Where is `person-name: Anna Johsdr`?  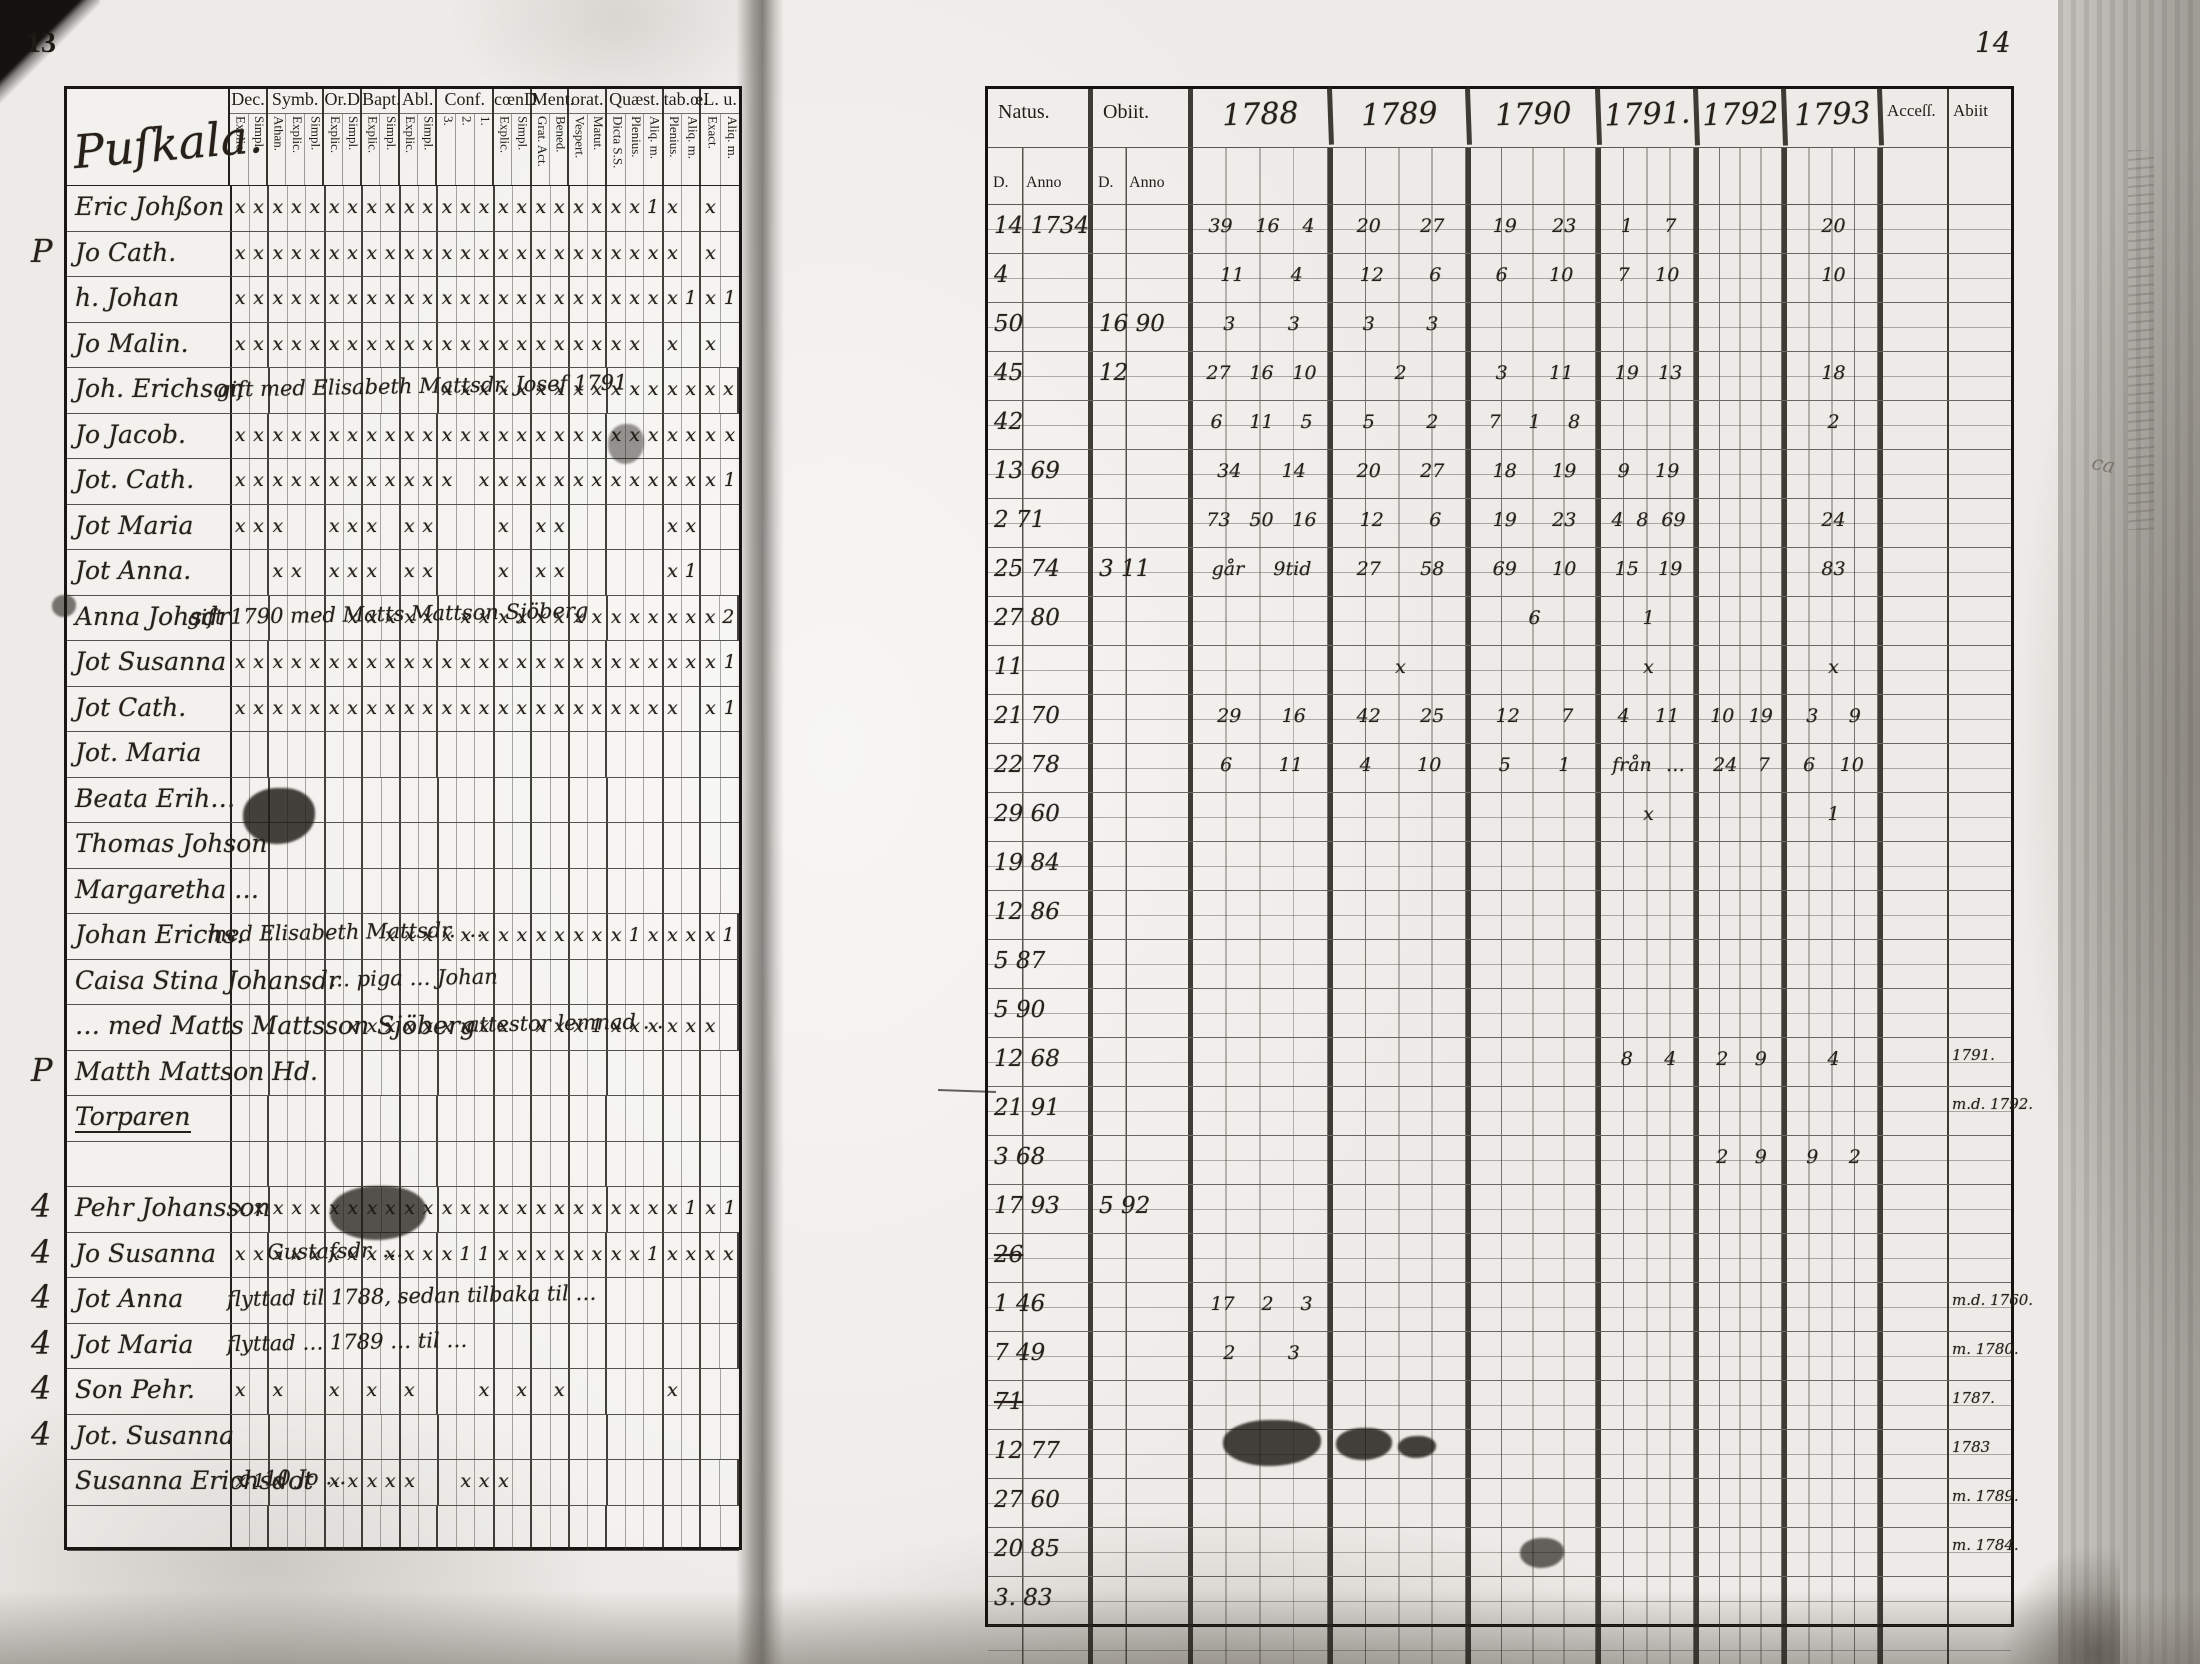
person-name: Anna Johsdr is located at coordinates (153, 616).